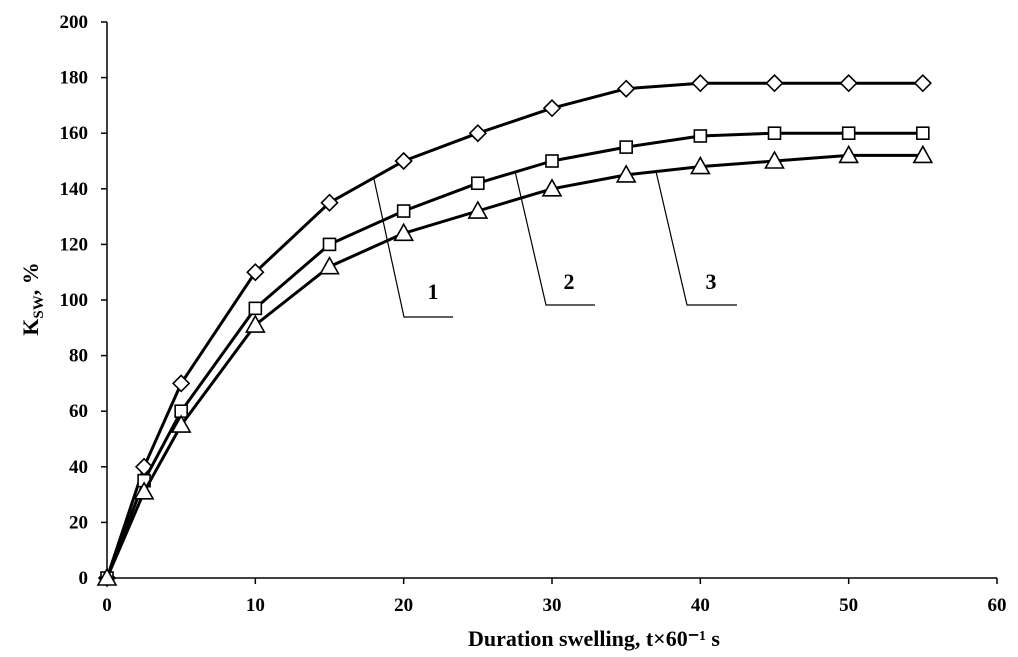 The height and width of the screenshot is (657, 1018). I want to click on y-tick-label: 100, so click(74, 300).